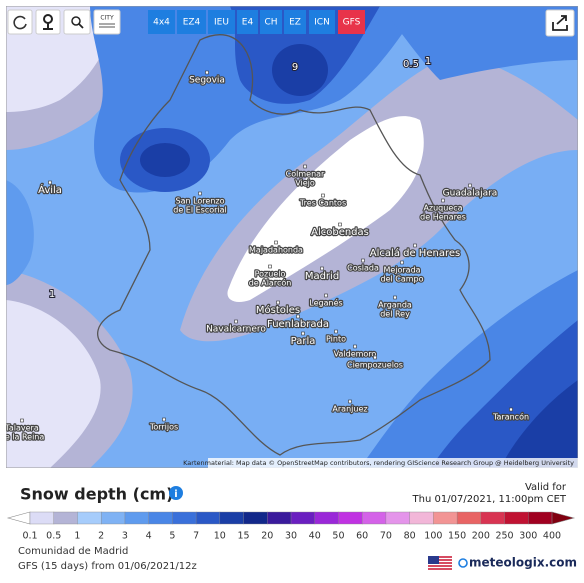 This screenshot has height=583, width=584. I want to click on city-button, so click(107, 22).